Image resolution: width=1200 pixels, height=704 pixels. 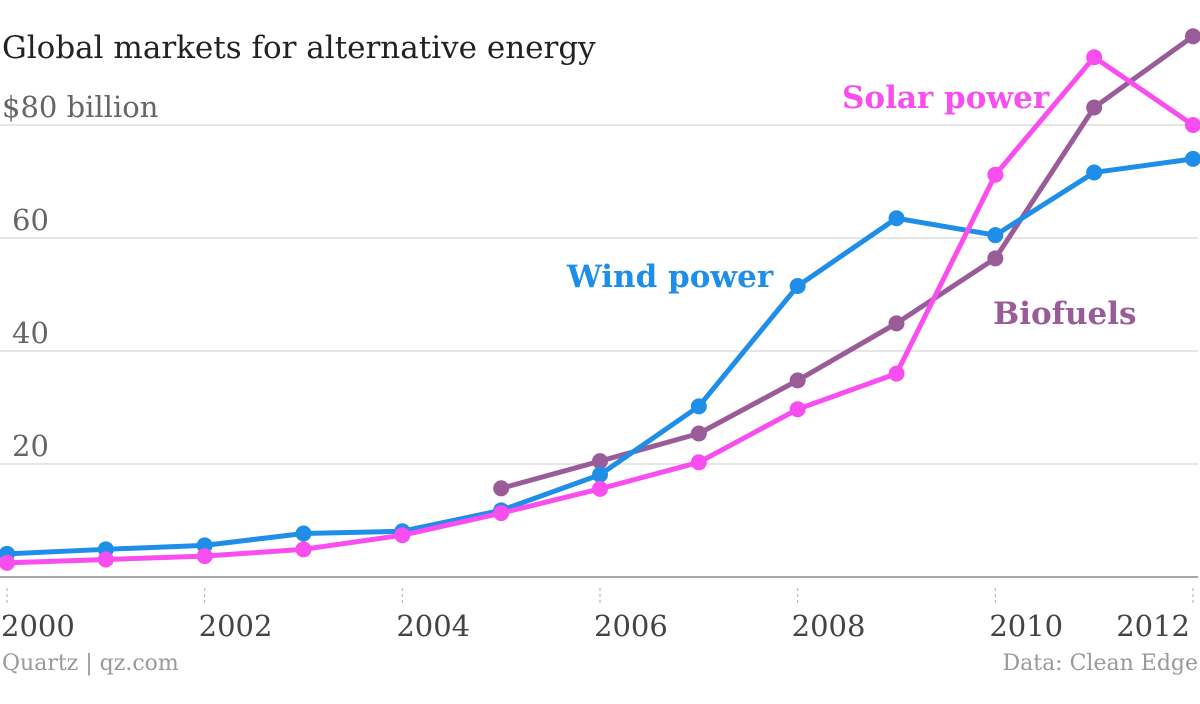 What do you see at coordinates (38, 626) in the screenshot?
I see `x-tick-label: 2000` at bounding box center [38, 626].